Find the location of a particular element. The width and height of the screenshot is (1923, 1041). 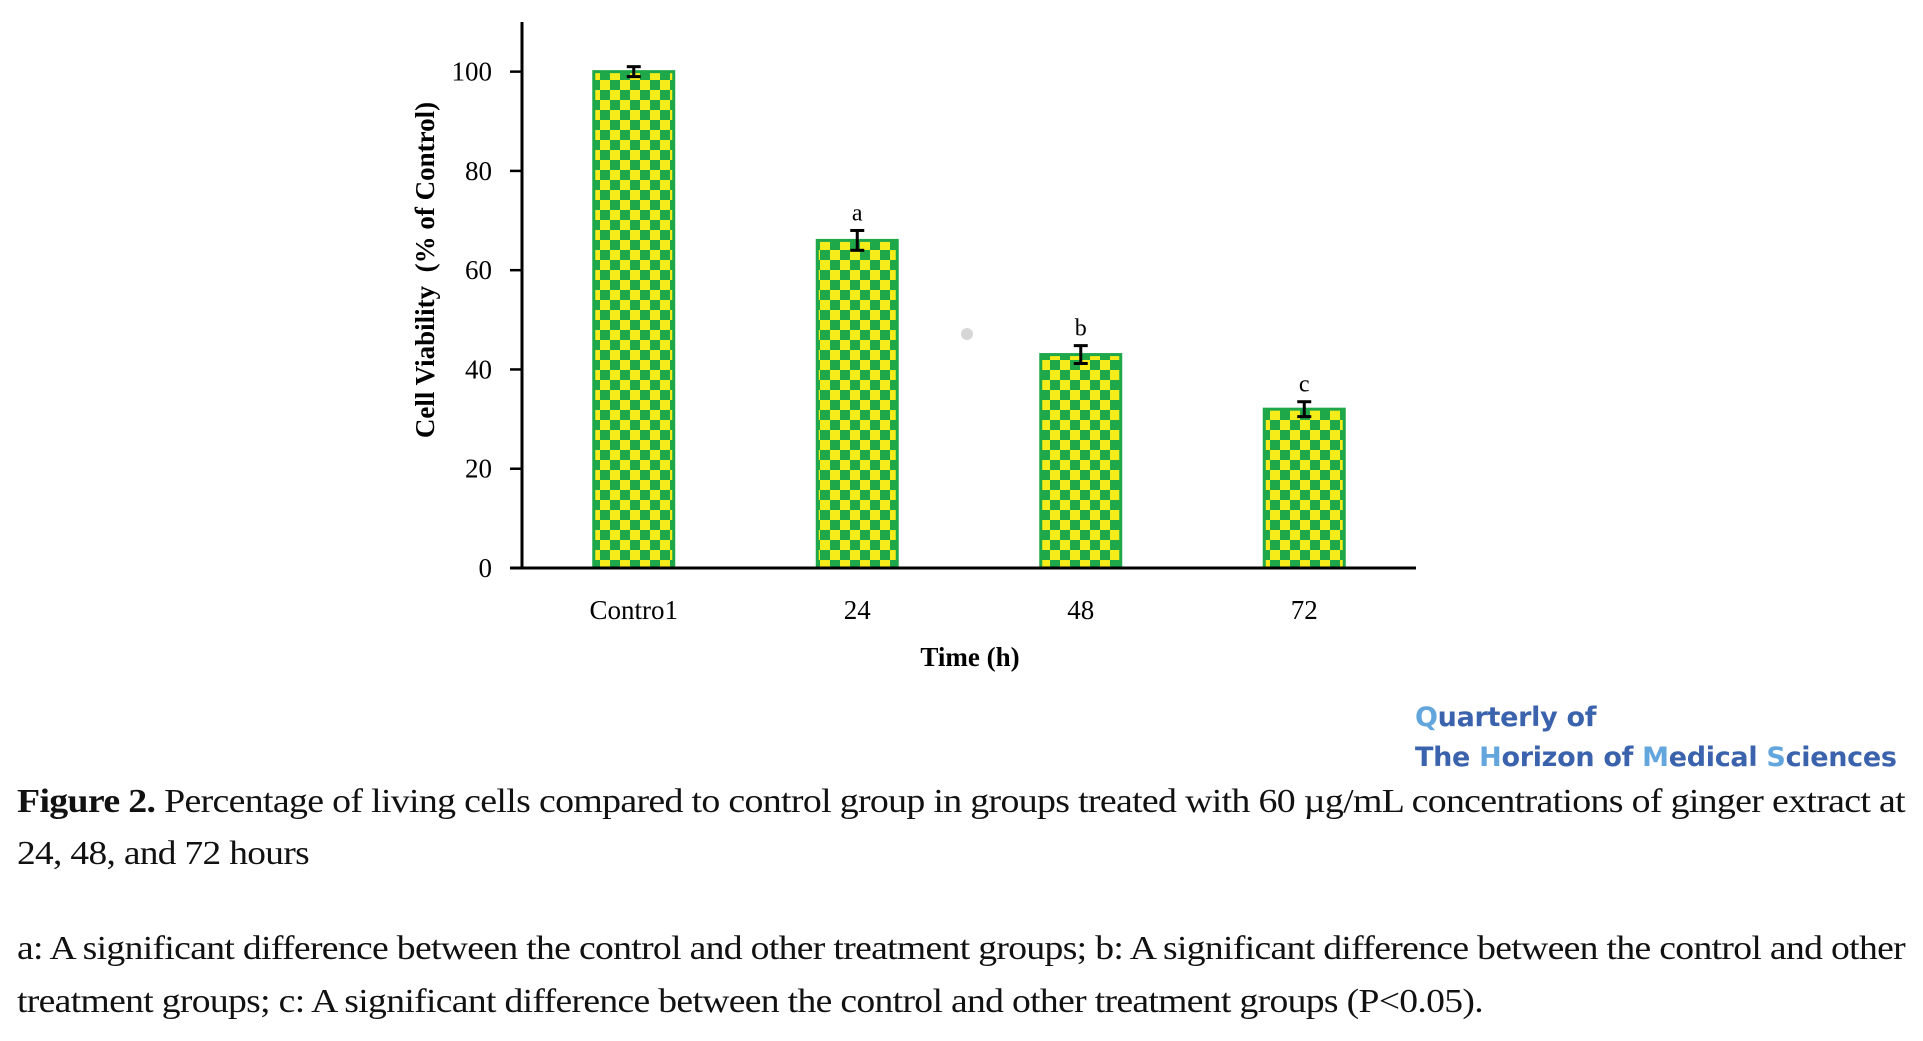

logo-text: uarterly of is located at coordinates (1517, 717).